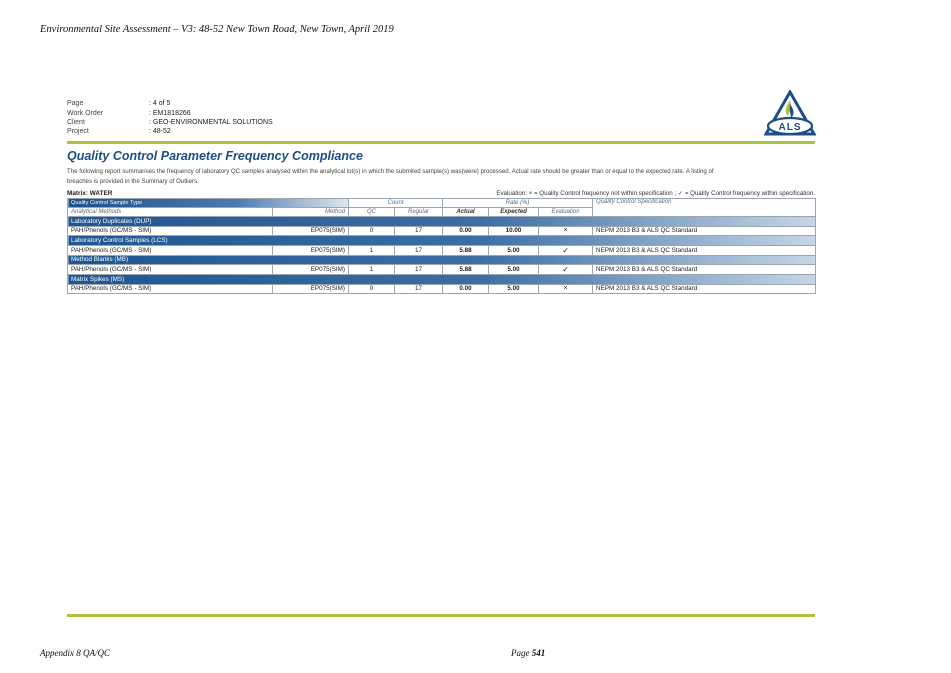  I want to click on meta-row-client: Client : GEO-ENVIRONMENTAL SOLUTIONS, so click(170, 122).